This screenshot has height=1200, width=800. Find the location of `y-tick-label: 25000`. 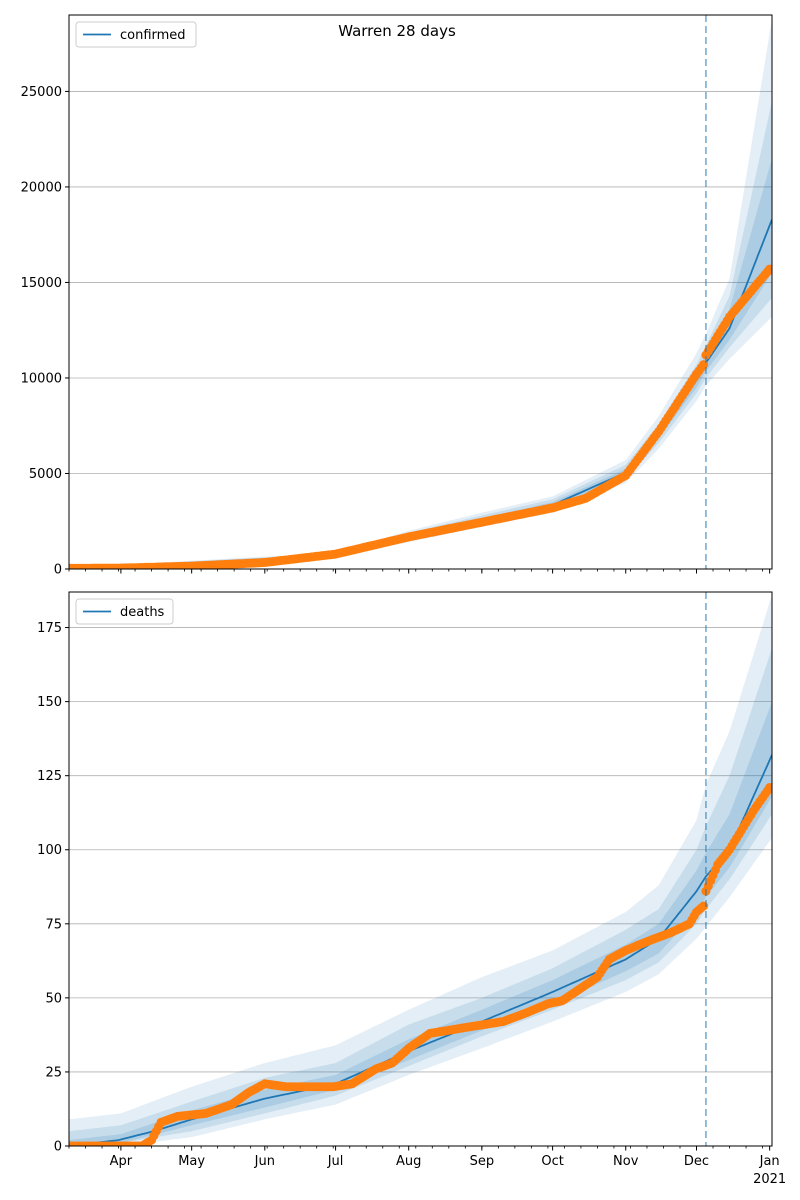

y-tick-label: 25000 is located at coordinates (41, 92).